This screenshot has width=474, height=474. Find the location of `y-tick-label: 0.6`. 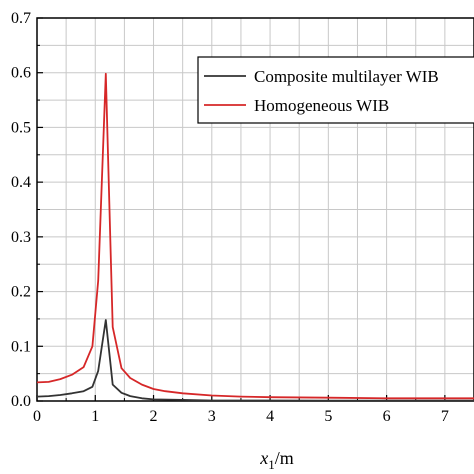

y-tick-label: 0.6 is located at coordinates (21, 73).